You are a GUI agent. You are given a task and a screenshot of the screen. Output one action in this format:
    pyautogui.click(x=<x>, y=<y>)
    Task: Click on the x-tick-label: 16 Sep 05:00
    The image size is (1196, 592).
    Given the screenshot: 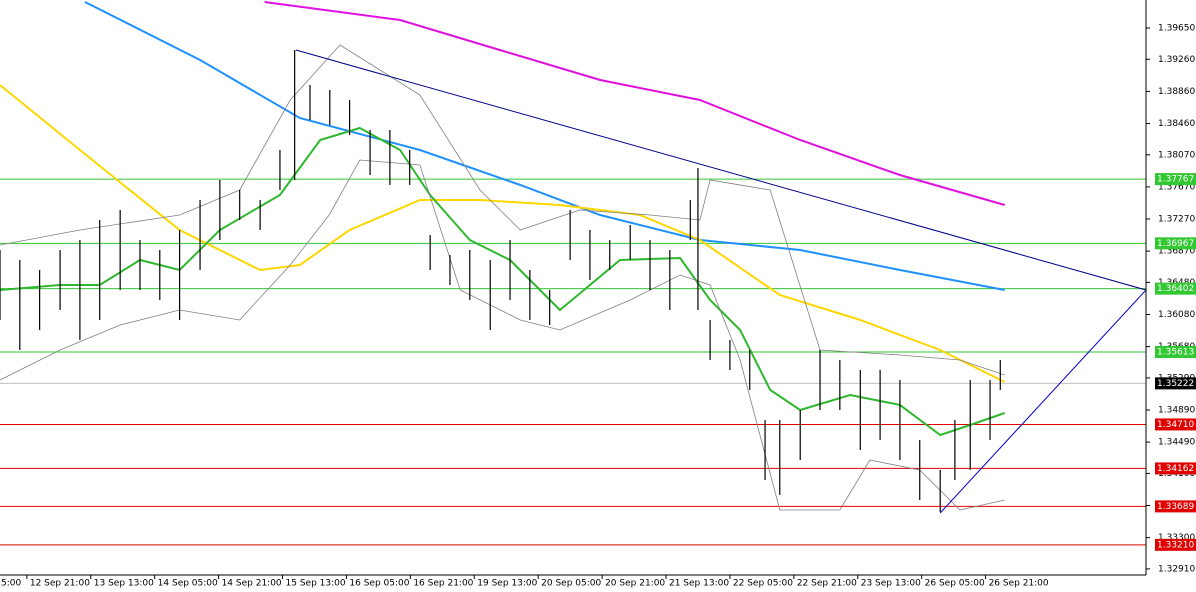 What is the action you would take?
    pyautogui.click(x=379, y=584)
    